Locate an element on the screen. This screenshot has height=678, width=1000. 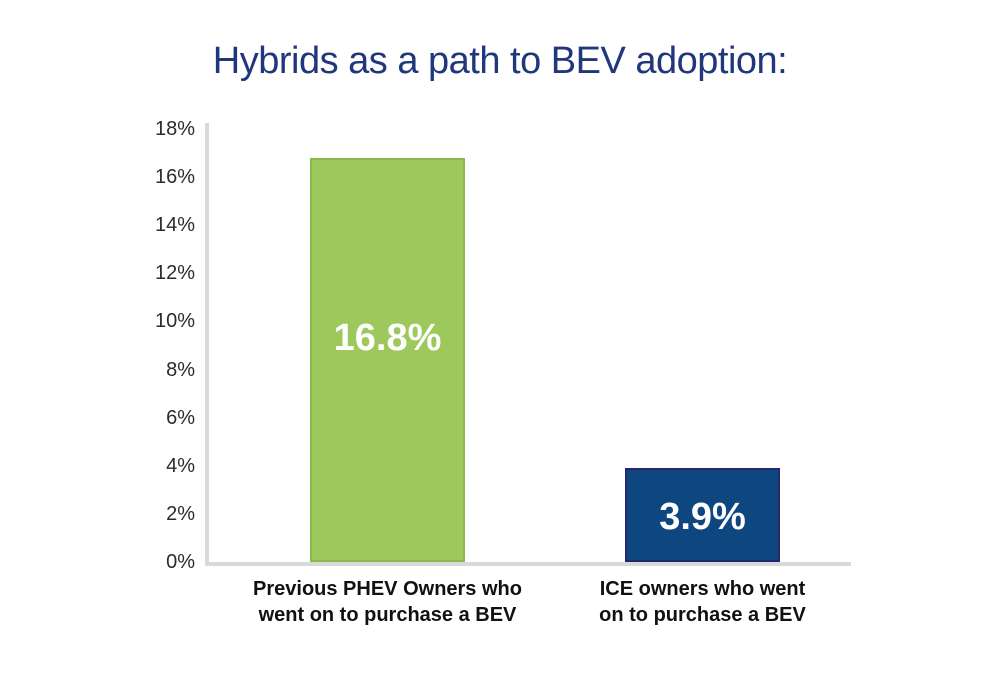
x-axis-line is located at coordinates (528, 564).